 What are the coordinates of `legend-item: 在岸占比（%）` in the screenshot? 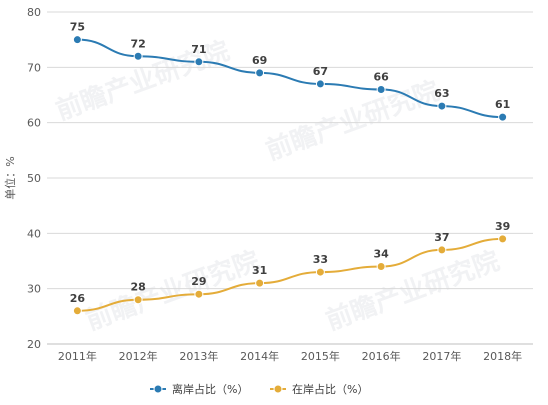 It's located at (319, 389).